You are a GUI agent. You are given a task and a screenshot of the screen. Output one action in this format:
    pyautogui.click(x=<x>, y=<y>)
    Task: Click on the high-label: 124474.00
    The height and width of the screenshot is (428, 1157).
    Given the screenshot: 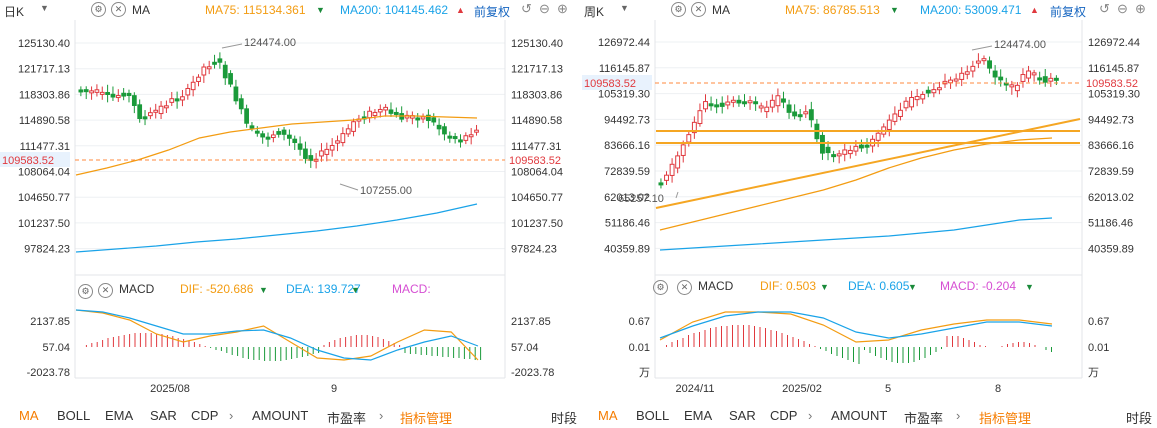 What is the action you would take?
    pyautogui.click(x=270, y=43)
    